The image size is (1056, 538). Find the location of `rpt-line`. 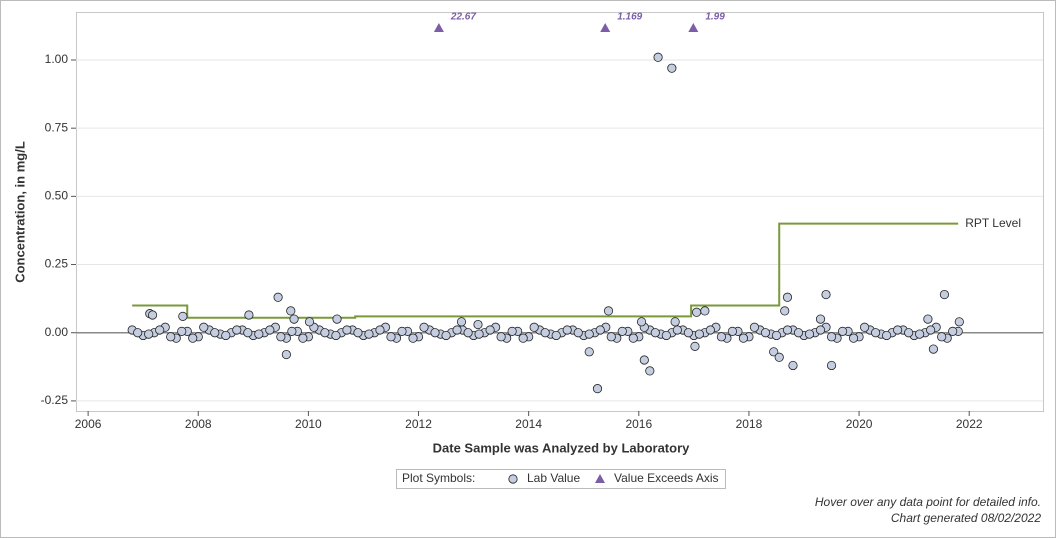

rpt-line is located at coordinates (545, 270).